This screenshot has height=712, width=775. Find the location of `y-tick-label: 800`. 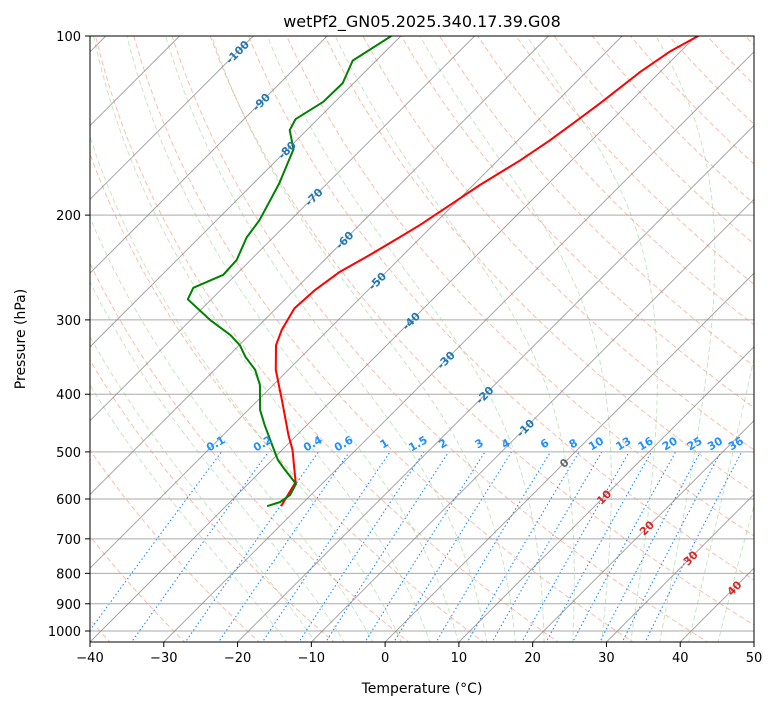

y-tick-label: 800 is located at coordinates (68, 574).